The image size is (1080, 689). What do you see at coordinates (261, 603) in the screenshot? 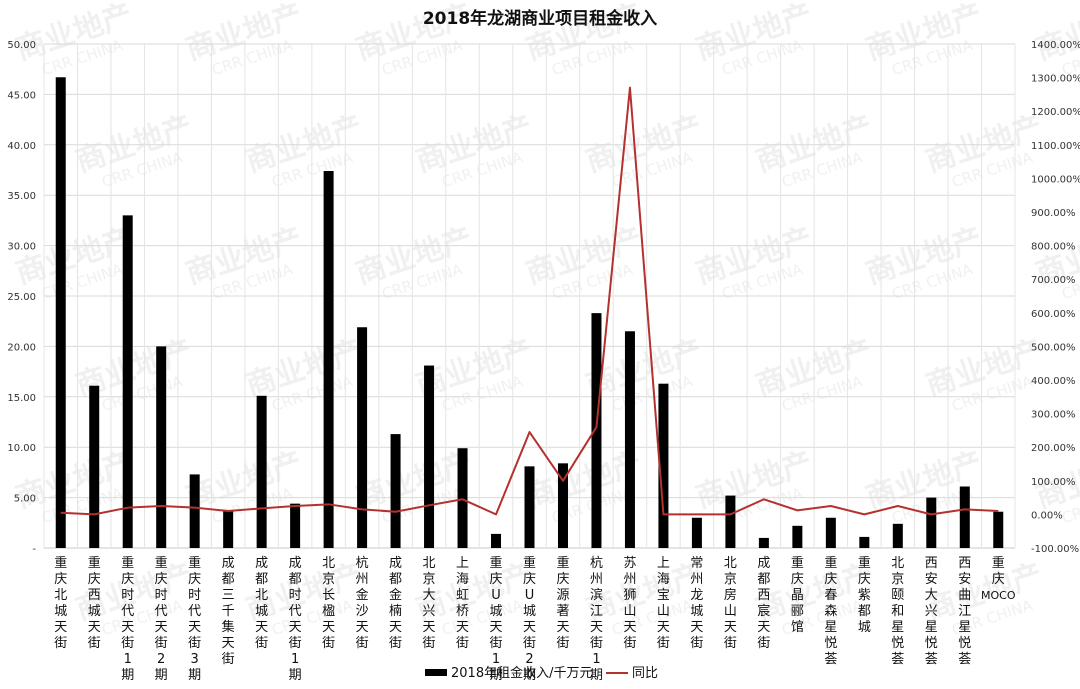
I see `category-label: 成都北城天街` at bounding box center [261, 603].